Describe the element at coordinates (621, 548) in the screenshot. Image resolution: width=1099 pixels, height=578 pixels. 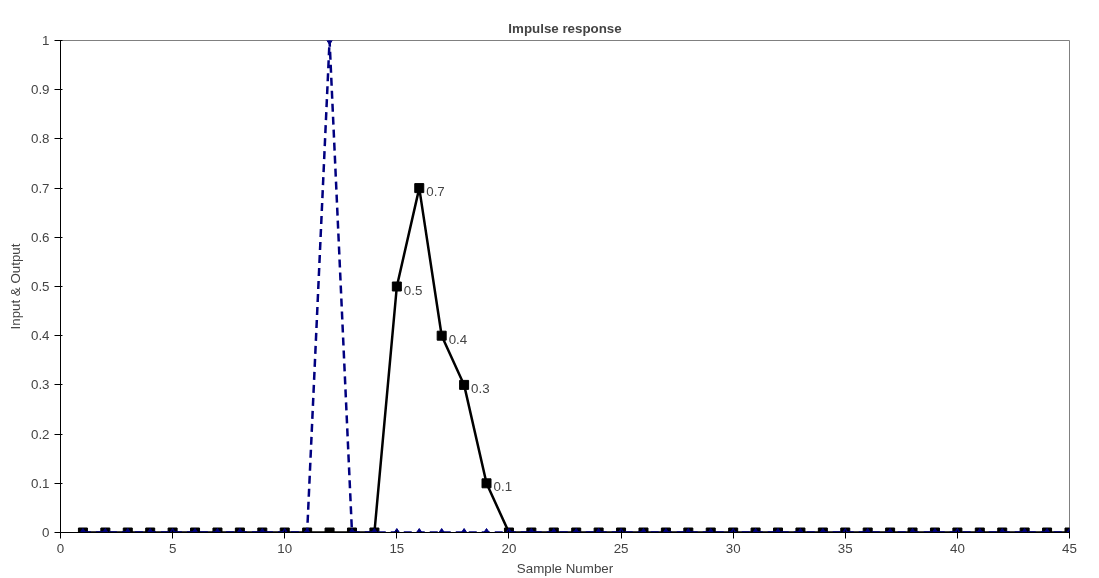
I see `x-tick-label: 25` at that location.